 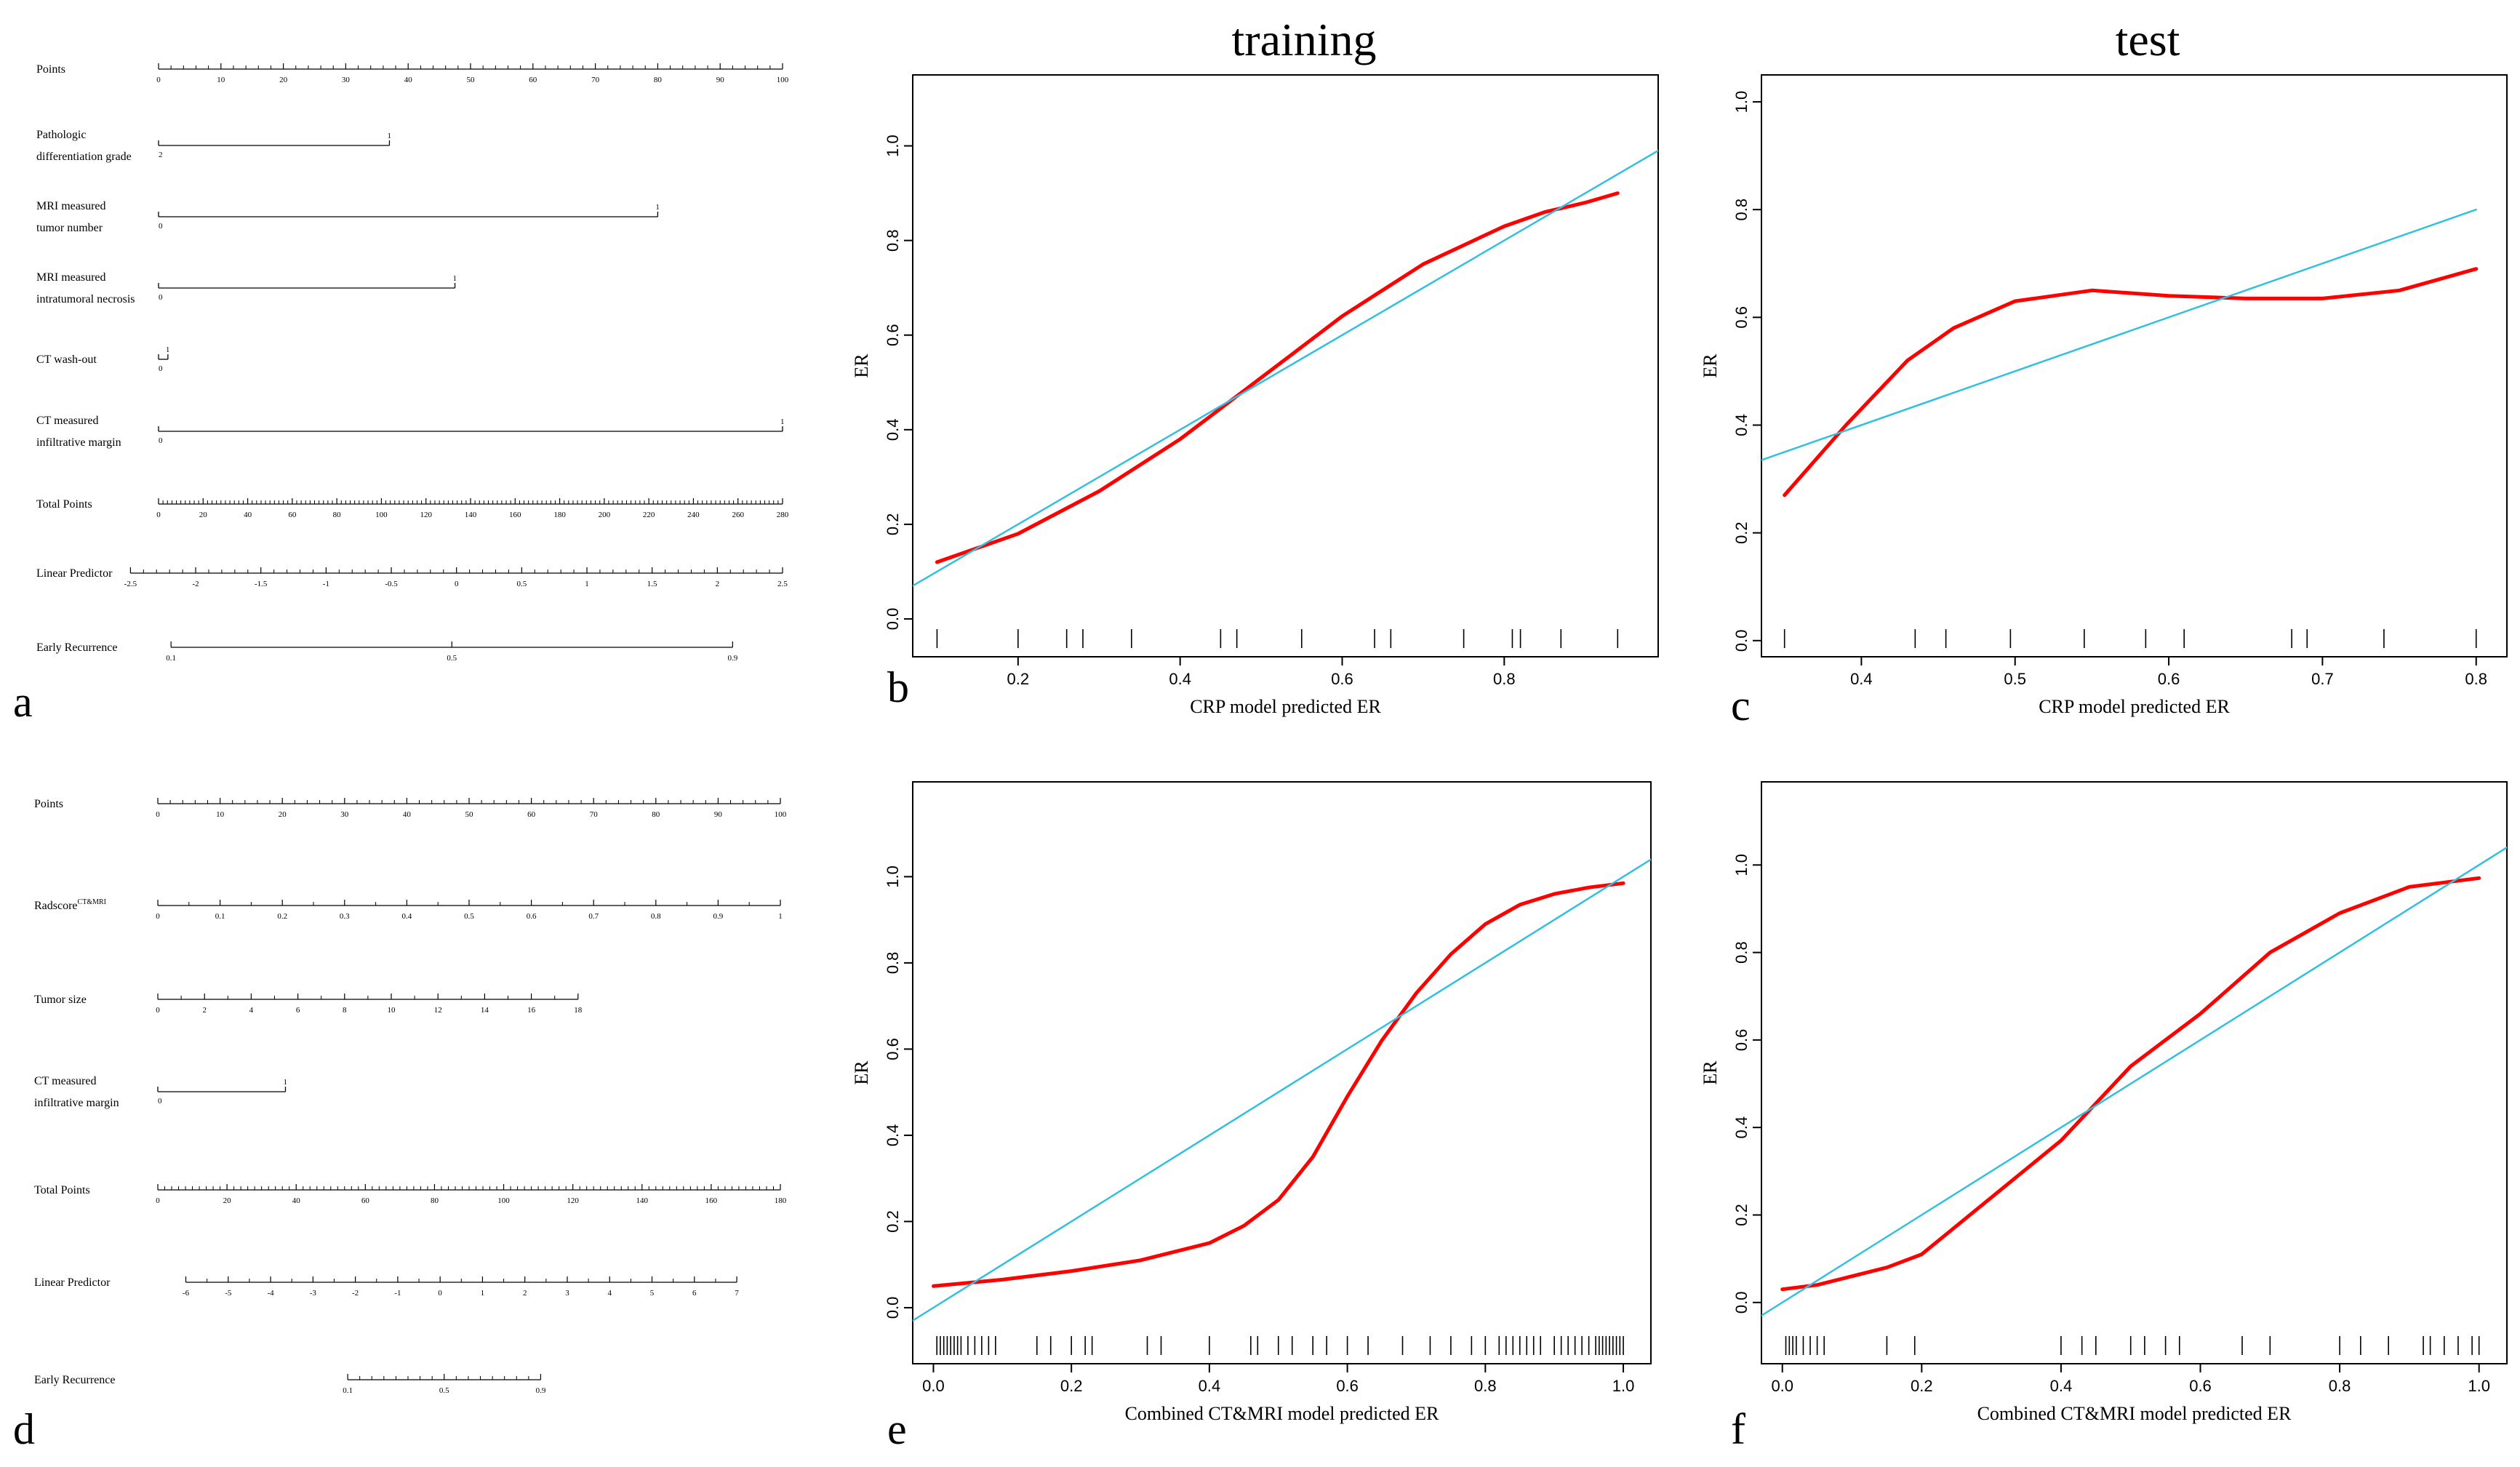 I want to click on nomogram-tick-label: 0.7, so click(x=593, y=917).